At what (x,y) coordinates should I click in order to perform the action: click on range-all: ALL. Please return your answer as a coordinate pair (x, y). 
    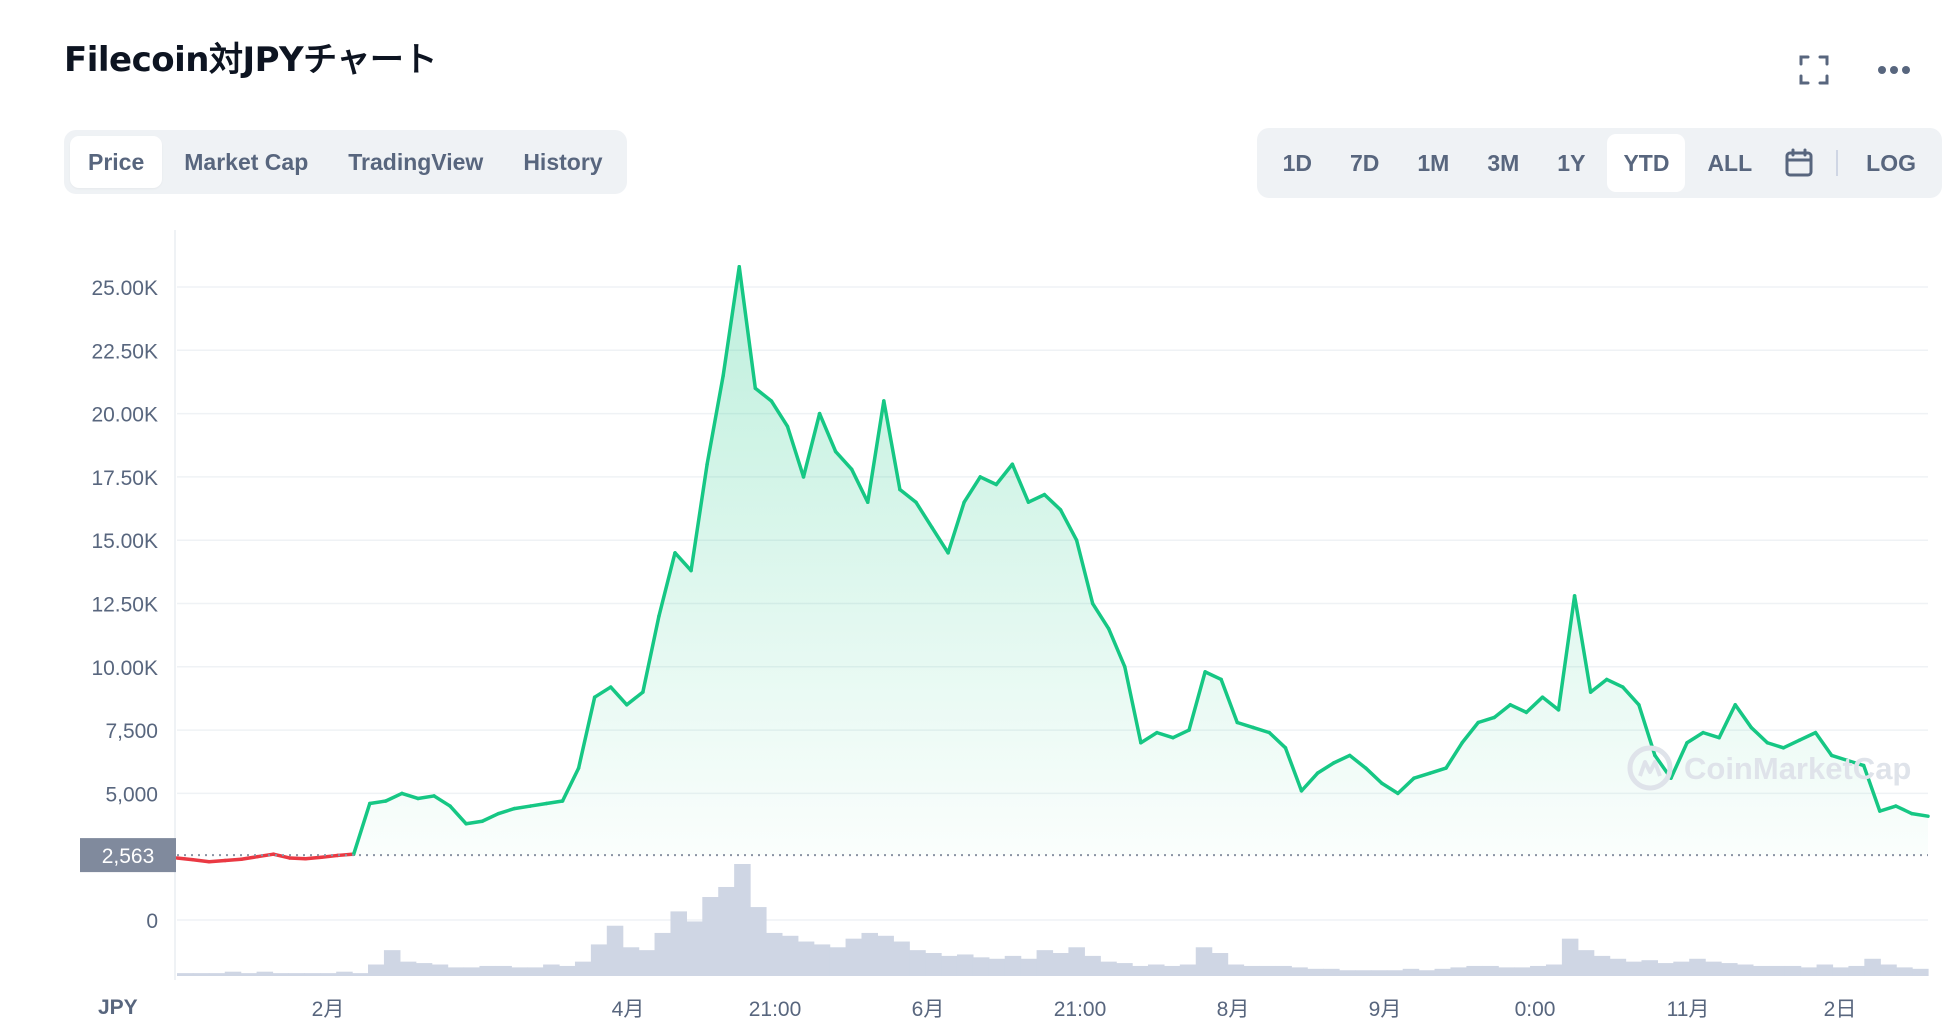
    Looking at the image, I should click on (1730, 163).